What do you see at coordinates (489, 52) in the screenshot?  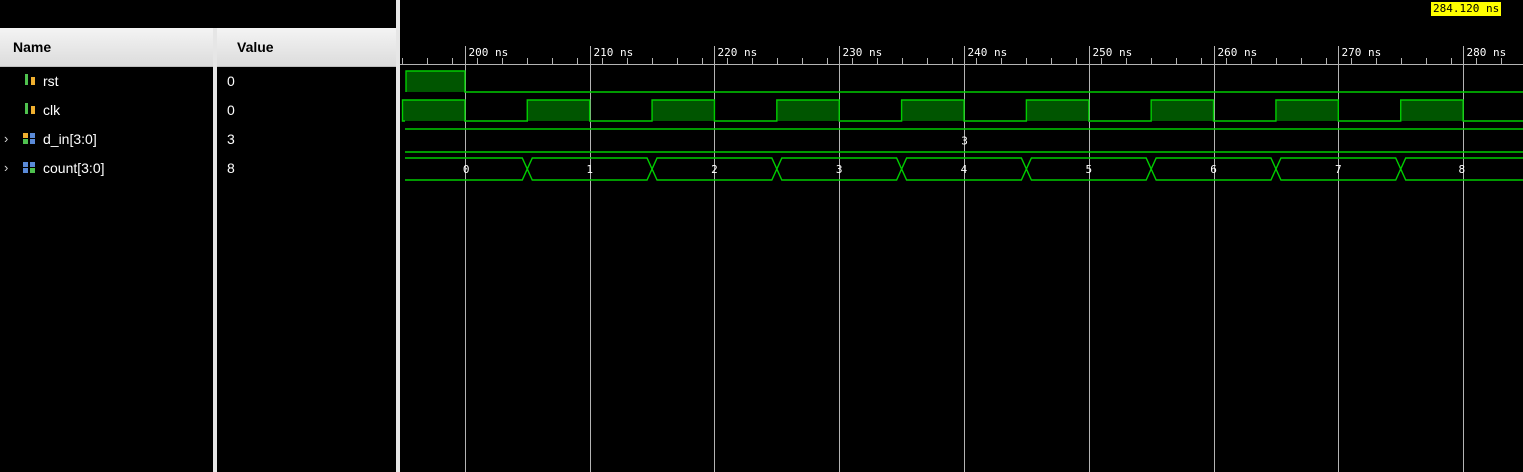 I see `time-label: 200 ns` at bounding box center [489, 52].